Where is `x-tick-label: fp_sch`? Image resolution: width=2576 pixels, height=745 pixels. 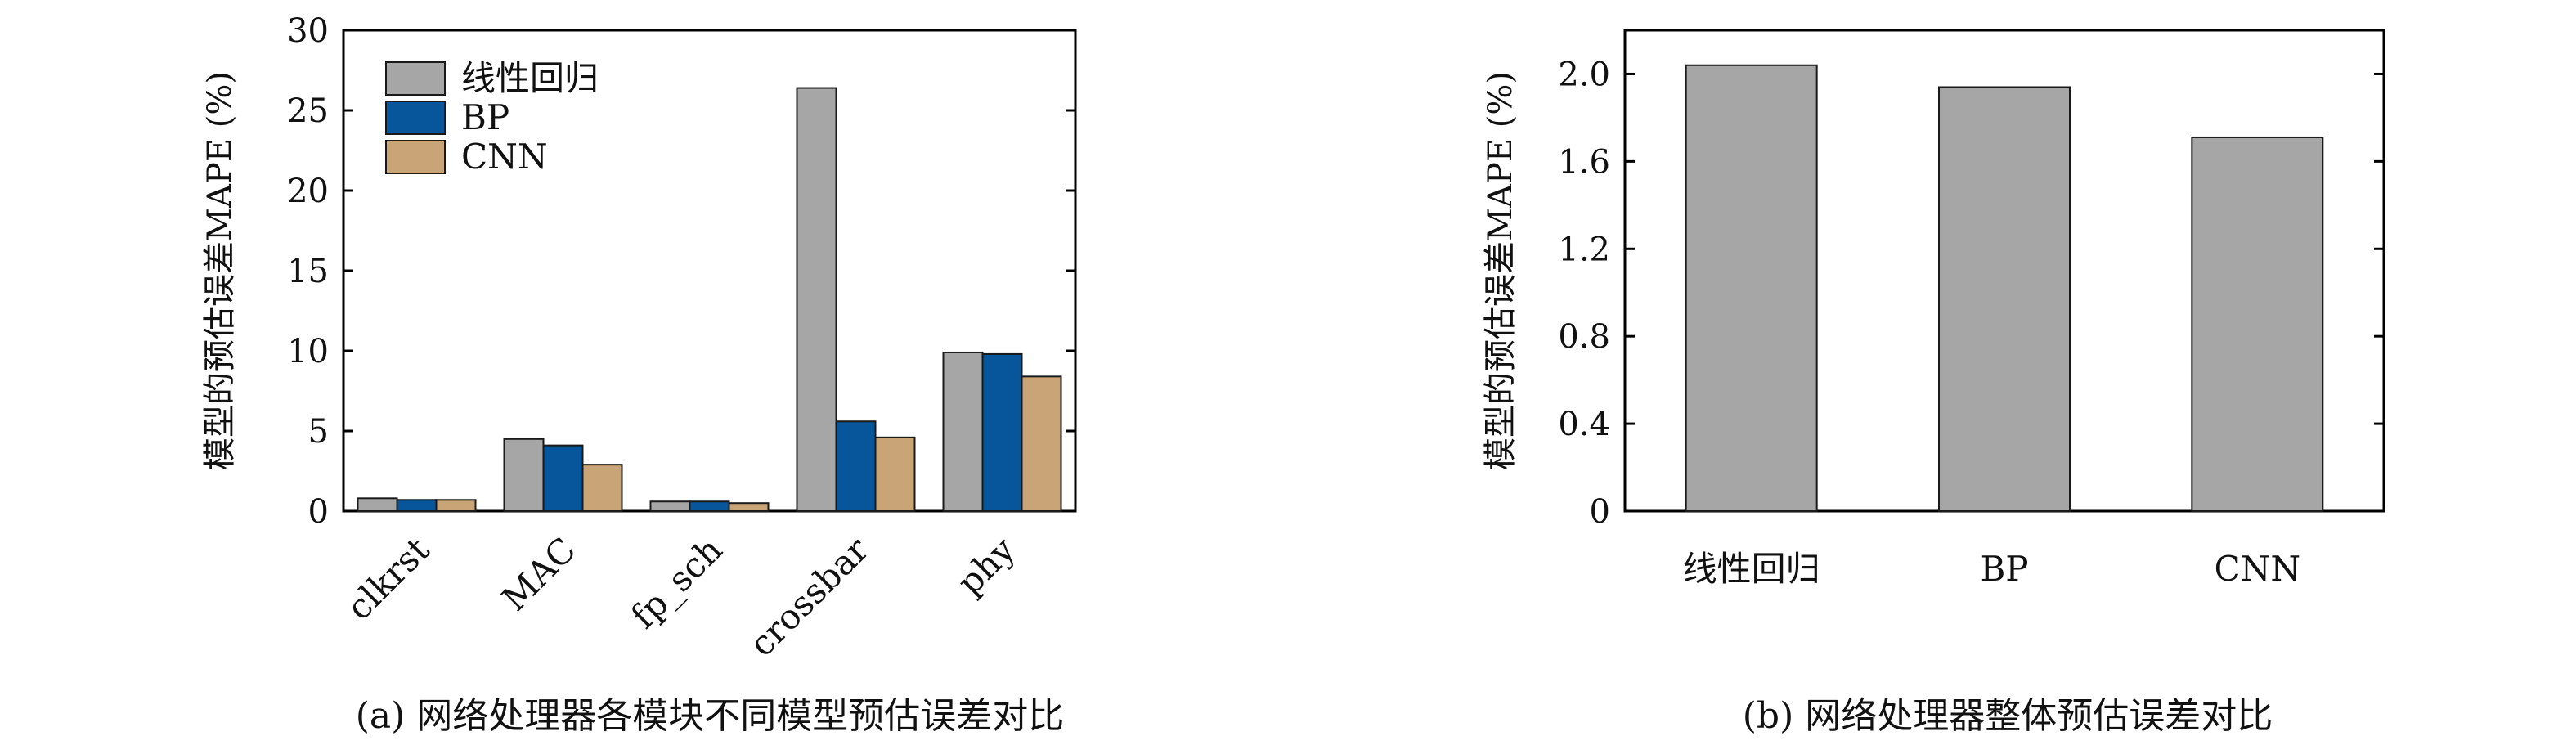 x-tick-label: fp_sch is located at coordinates (677, 582).